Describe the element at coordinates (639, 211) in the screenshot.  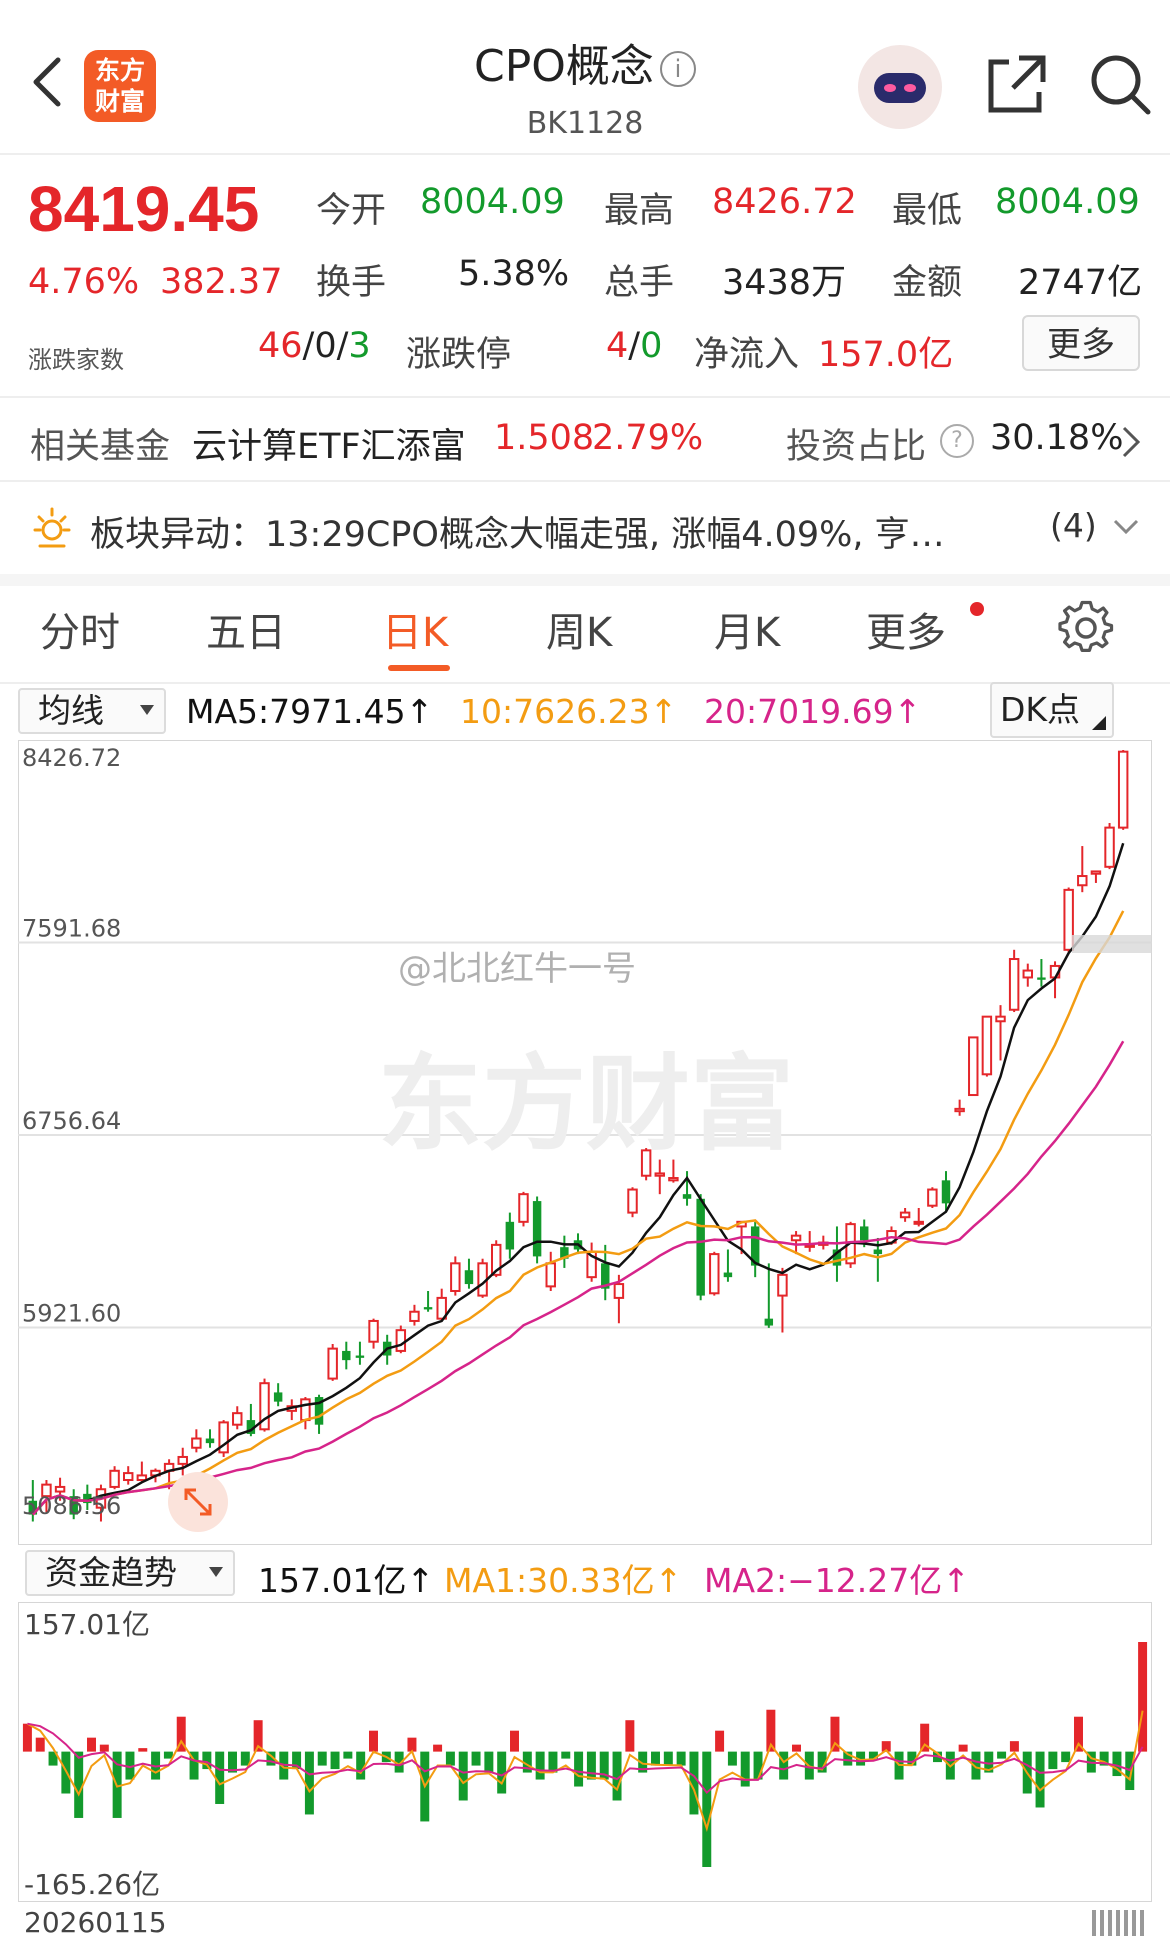
I see `high-label: 最高` at that location.